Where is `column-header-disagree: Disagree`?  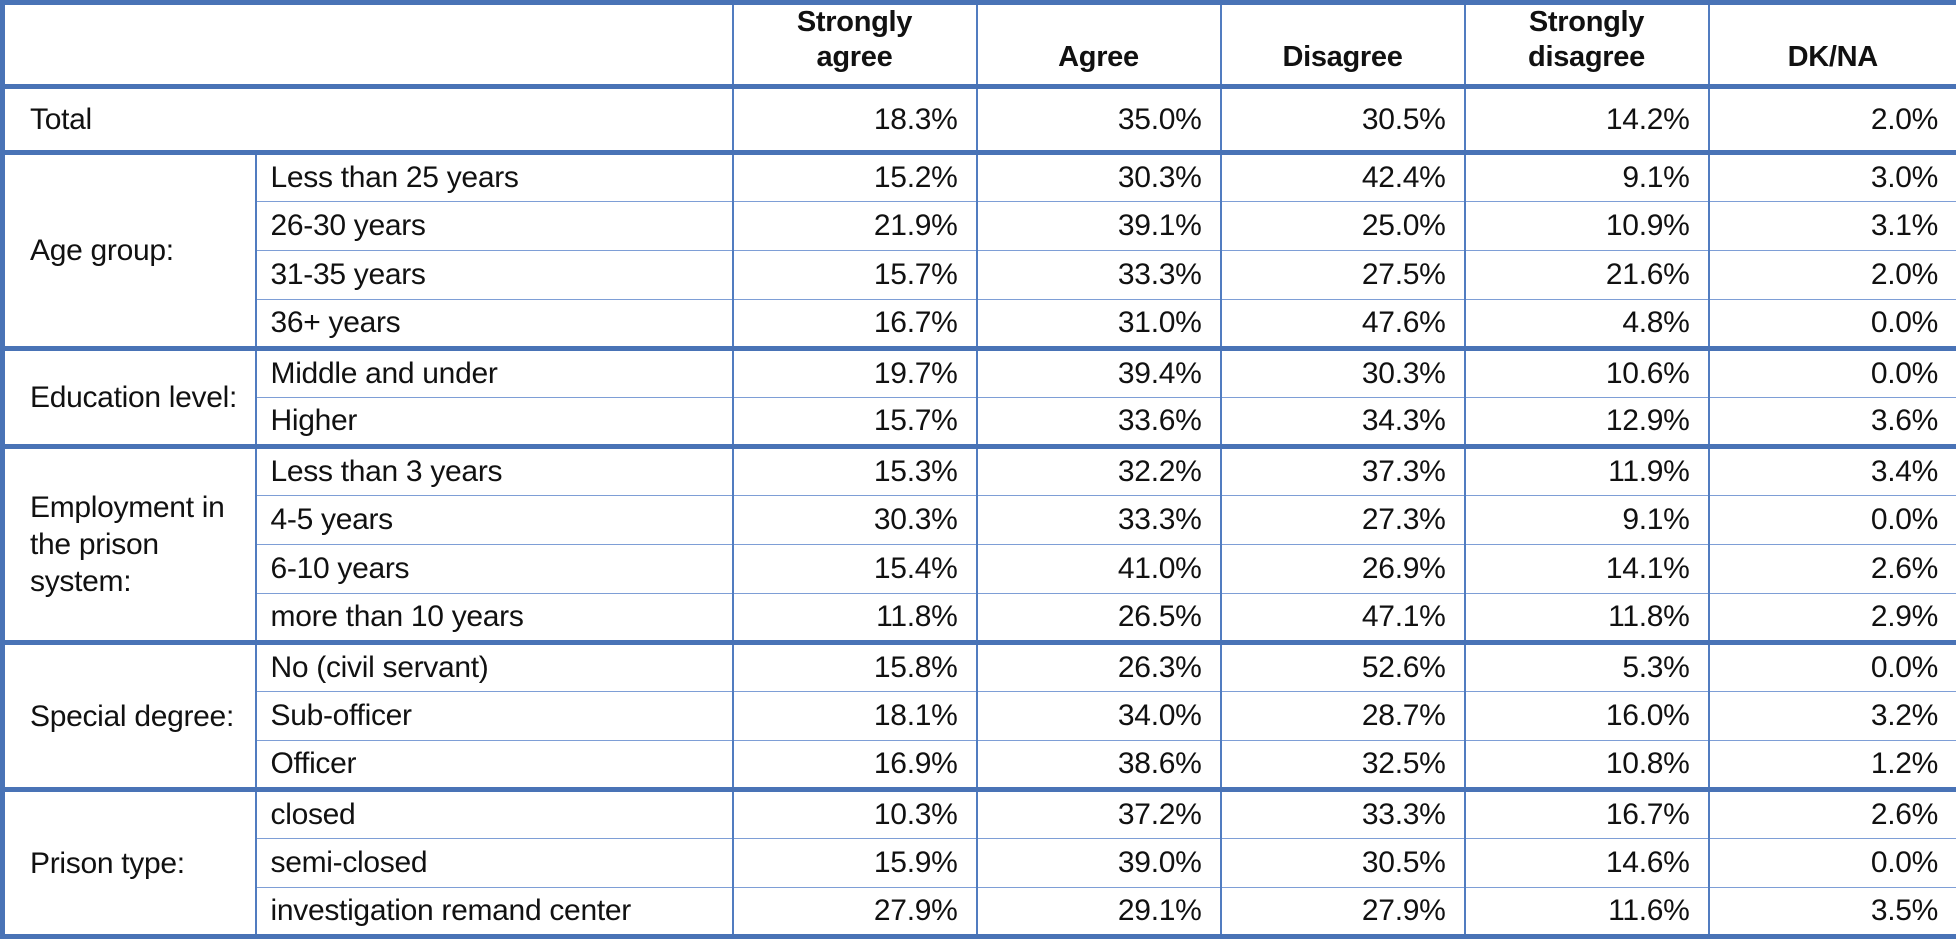
column-header-disagree: Disagree is located at coordinates (1343, 45).